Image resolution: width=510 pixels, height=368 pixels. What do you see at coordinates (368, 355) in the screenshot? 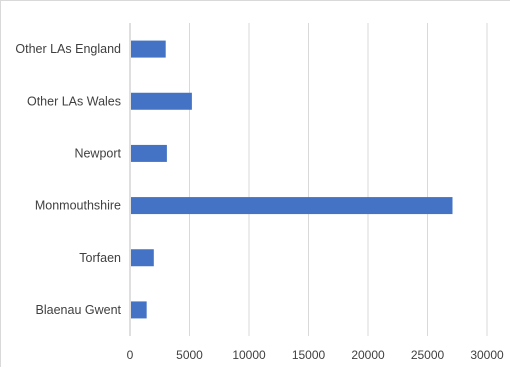
I see `x-tick-label: 20000` at bounding box center [368, 355].